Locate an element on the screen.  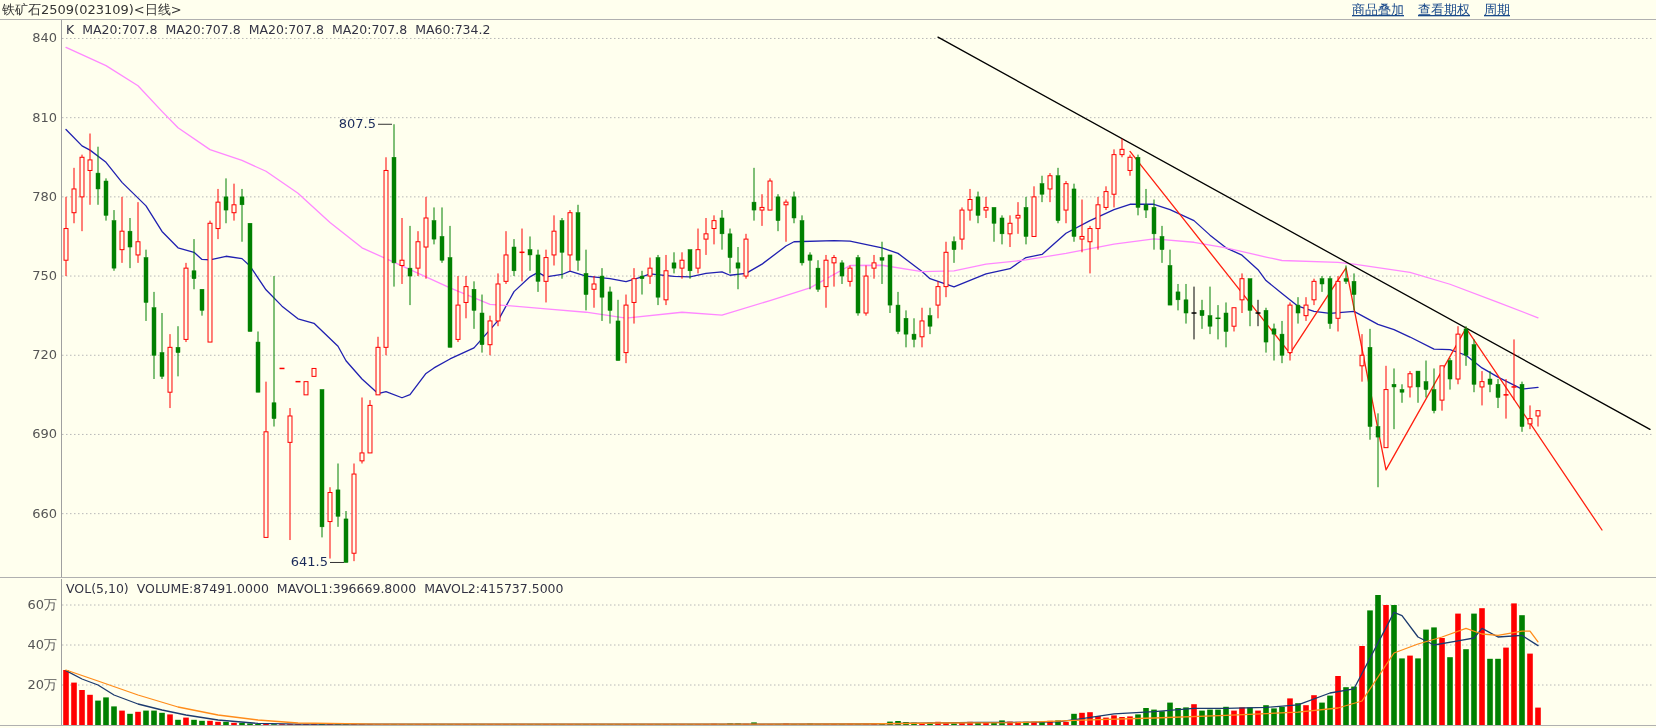
chart-title: 铁矿石2509(023109)<日线> is located at coordinates (91, 9).